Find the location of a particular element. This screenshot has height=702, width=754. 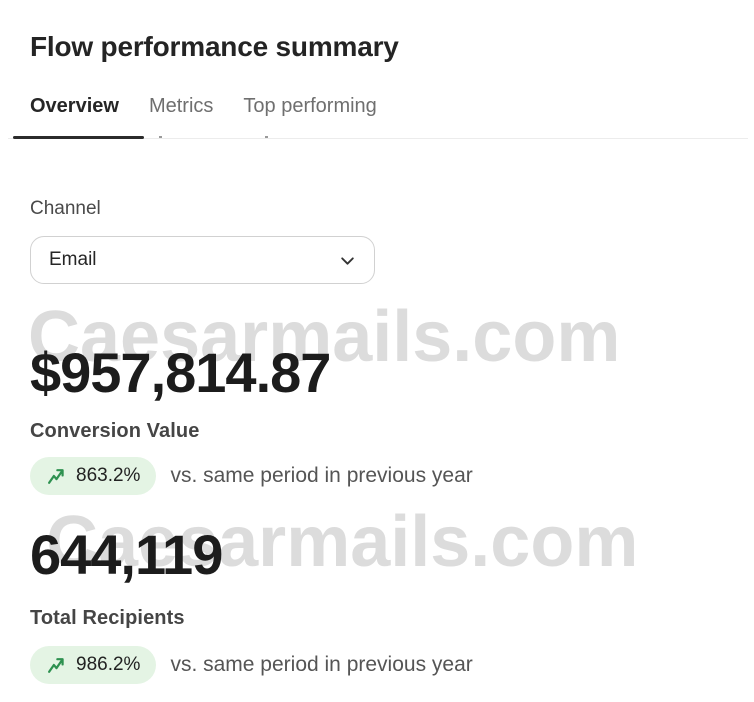

tab-overview: Overview is located at coordinates (74, 106).